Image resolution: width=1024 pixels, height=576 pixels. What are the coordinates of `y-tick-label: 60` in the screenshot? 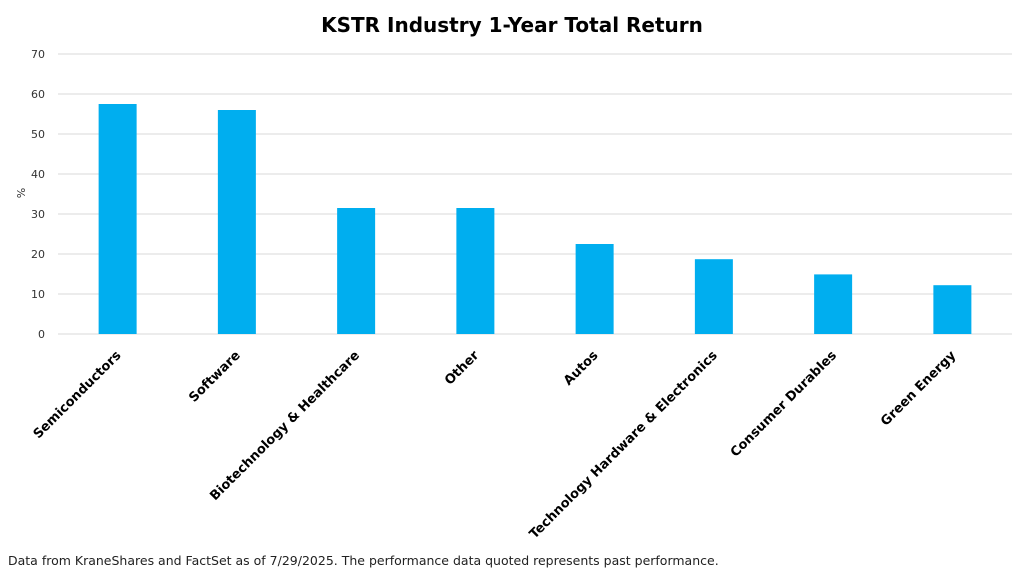 It's located at (38, 94).